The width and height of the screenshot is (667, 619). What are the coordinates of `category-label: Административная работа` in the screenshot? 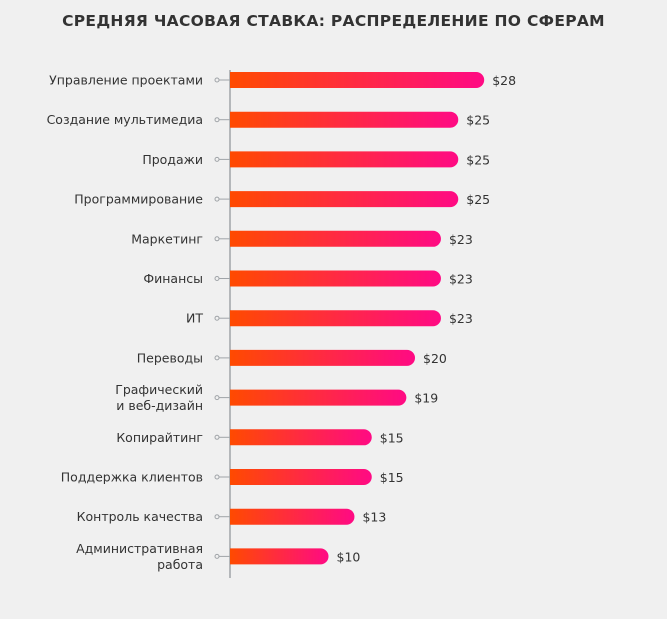 It's located at (139, 556).